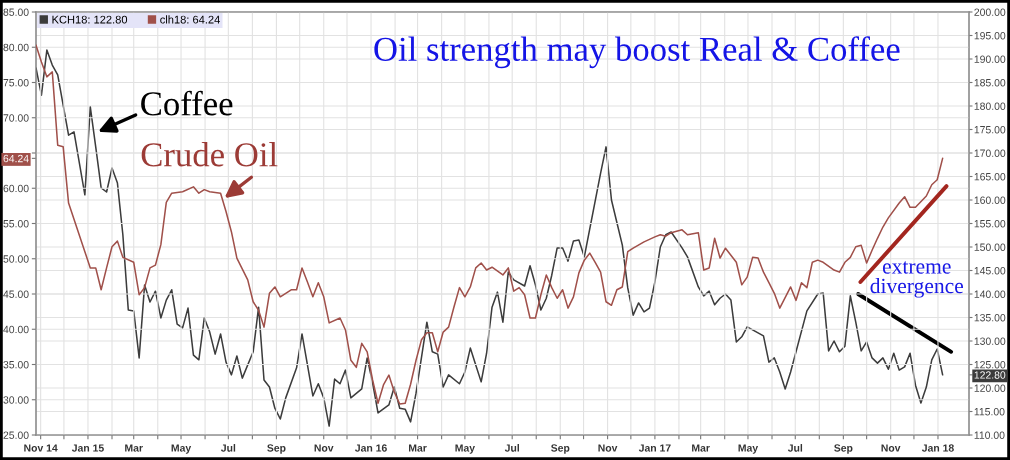 This screenshot has width=1010, height=460. What do you see at coordinates (16, 83) in the screenshot?
I see `y-tick-label: 75.00` at bounding box center [16, 83].